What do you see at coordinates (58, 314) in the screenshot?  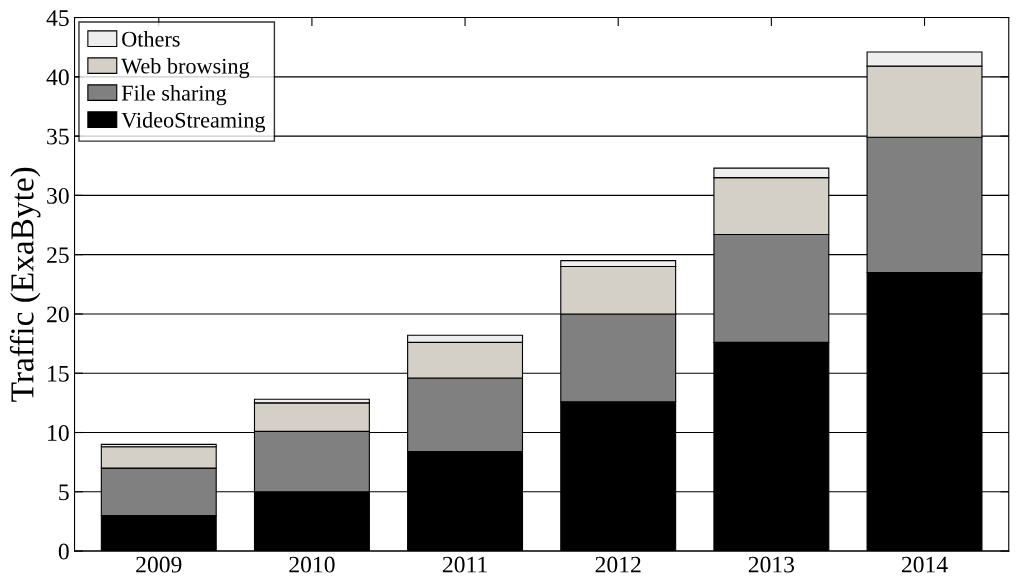 I see `y-tick-label: 20` at bounding box center [58, 314].